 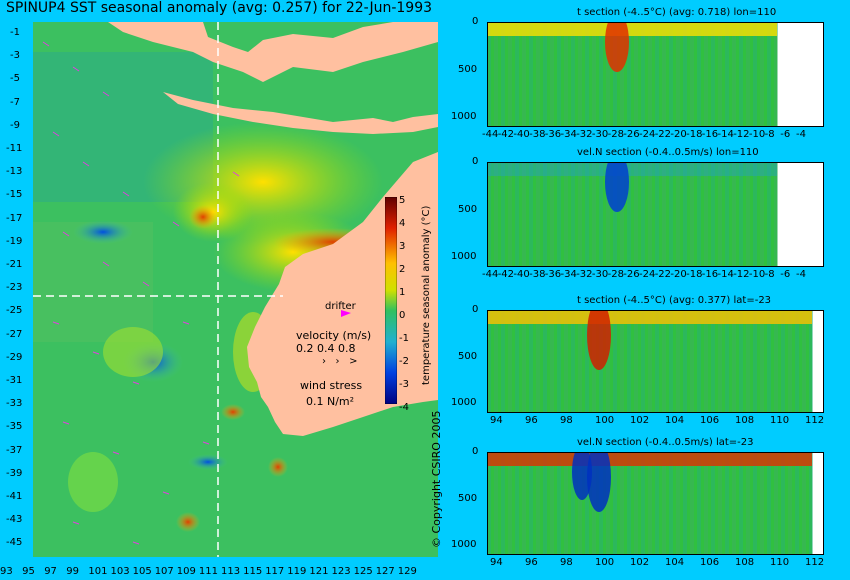 What do you see at coordinates (341, 571) in the screenshot?
I see `lon-label: 123` at bounding box center [341, 571].